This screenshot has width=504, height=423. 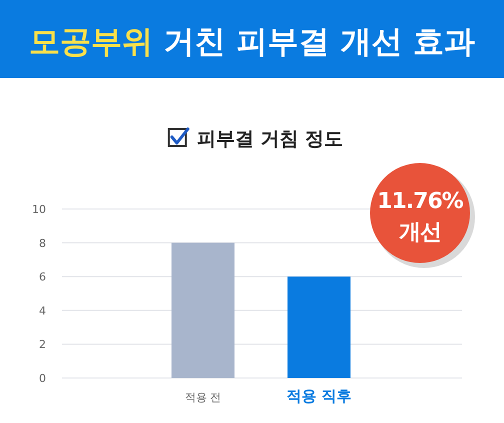 What do you see at coordinates (39, 209) in the screenshot?
I see `y-tick-label: 10` at bounding box center [39, 209].